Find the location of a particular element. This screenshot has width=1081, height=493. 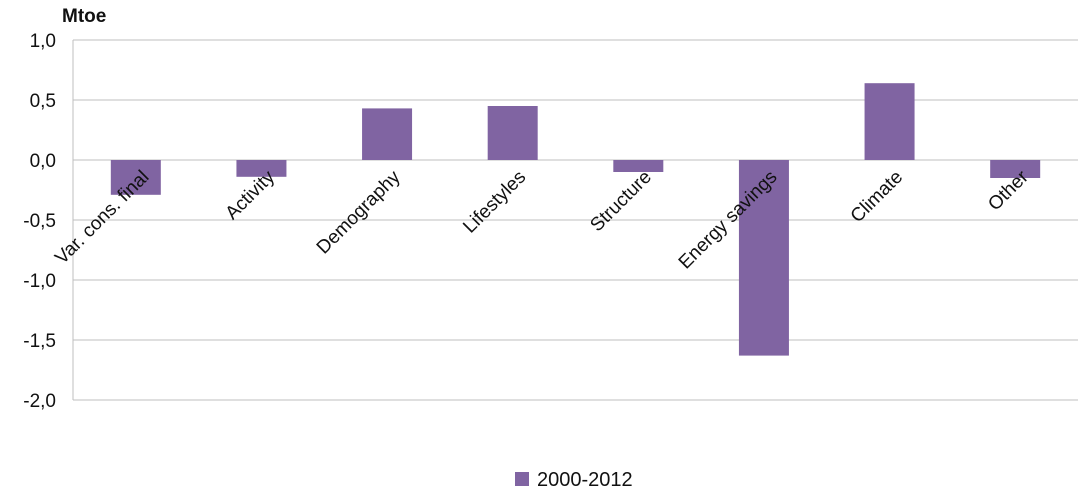

legend-swatch is located at coordinates (522, 479).